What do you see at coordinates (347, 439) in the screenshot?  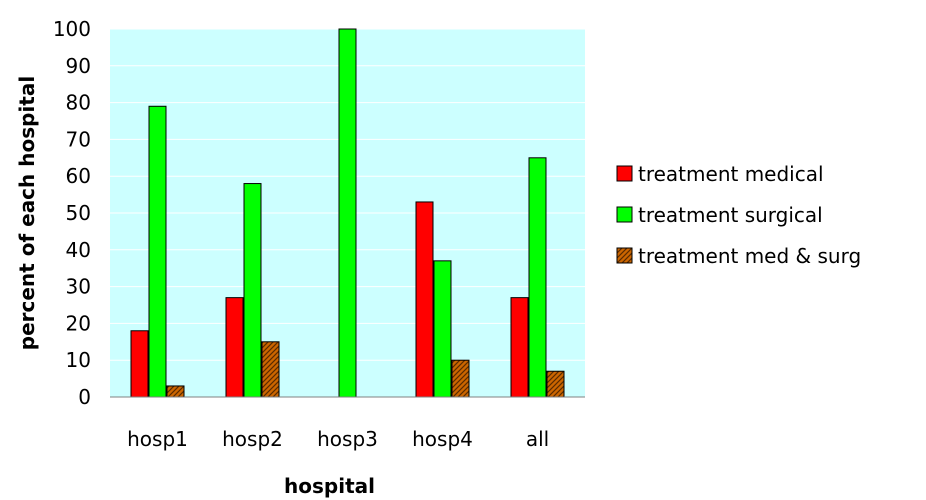 I see `x-category-label: hosp3` at bounding box center [347, 439].